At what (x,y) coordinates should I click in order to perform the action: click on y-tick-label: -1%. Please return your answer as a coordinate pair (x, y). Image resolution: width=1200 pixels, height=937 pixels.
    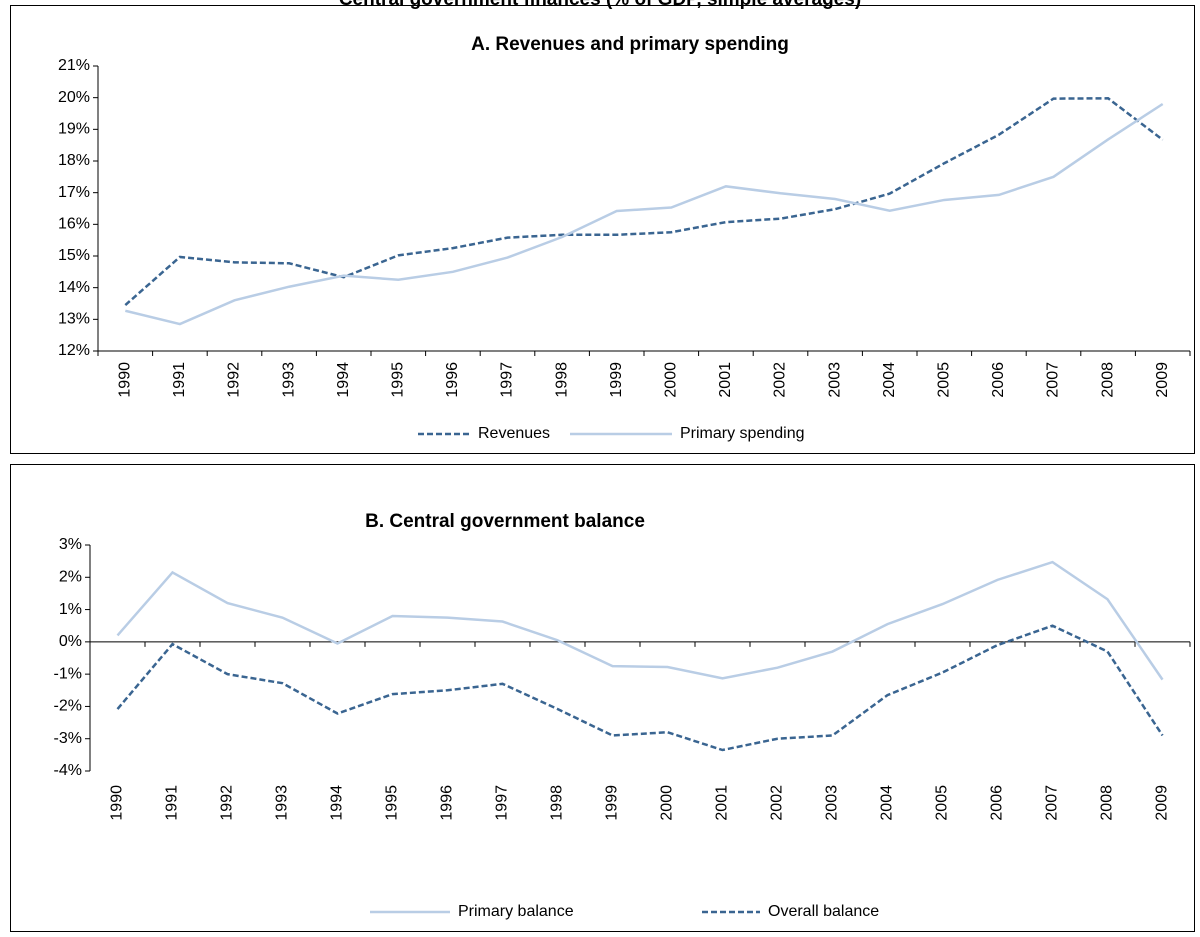
    Looking at the image, I should click on (68, 673).